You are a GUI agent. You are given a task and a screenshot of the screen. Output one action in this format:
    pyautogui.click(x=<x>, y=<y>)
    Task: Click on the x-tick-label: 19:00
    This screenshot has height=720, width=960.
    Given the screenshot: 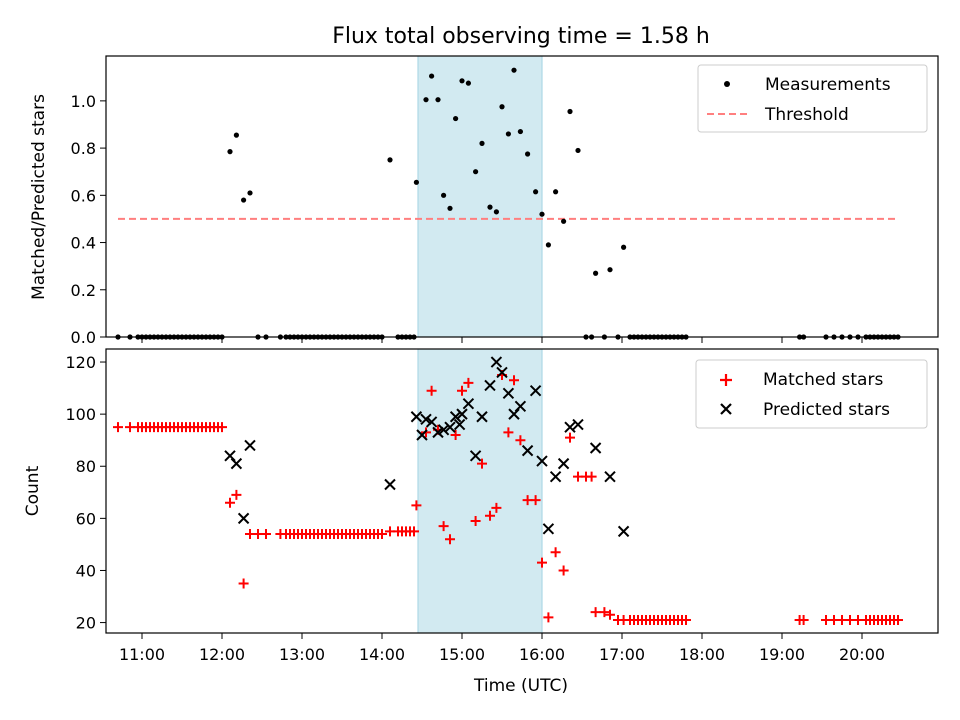 What is the action you would take?
    pyautogui.click(x=782, y=654)
    